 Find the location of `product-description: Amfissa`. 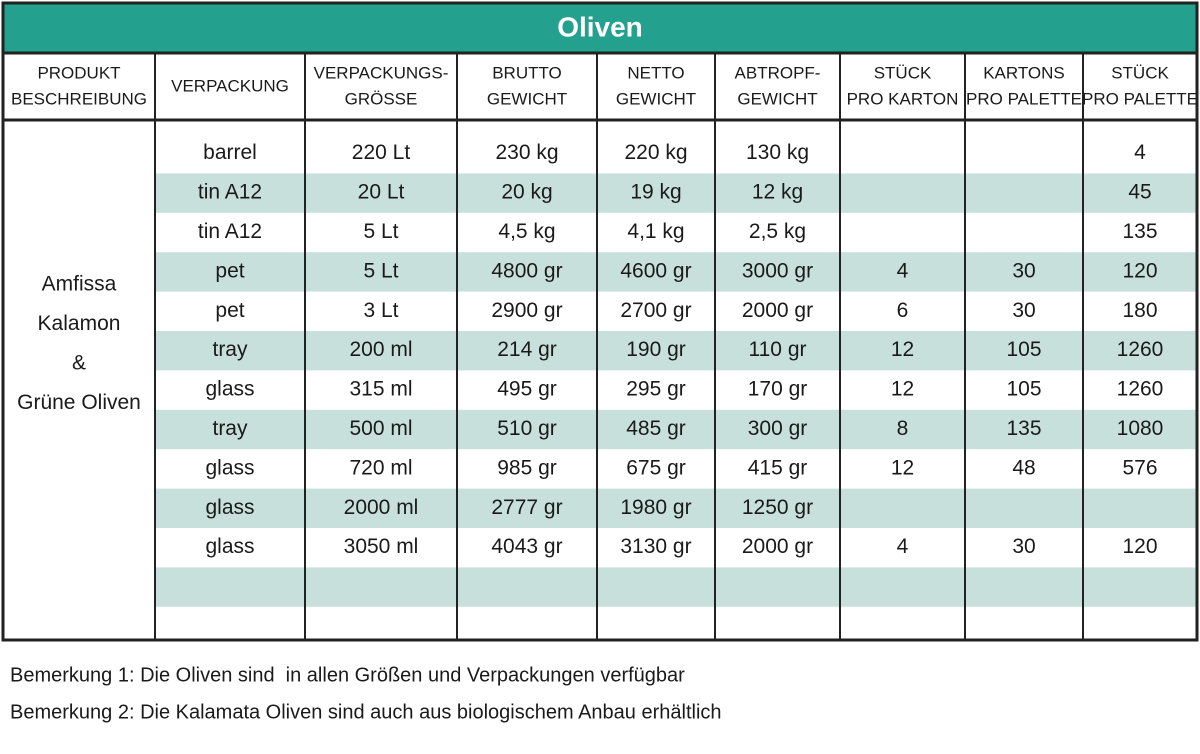

product-description: Amfissa is located at coordinates (79, 284).